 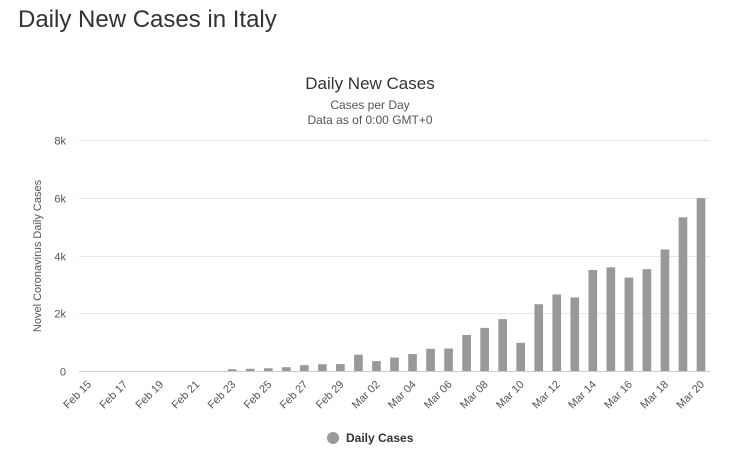 I want to click on x-tick-label: Mar 06, so click(x=438, y=395).